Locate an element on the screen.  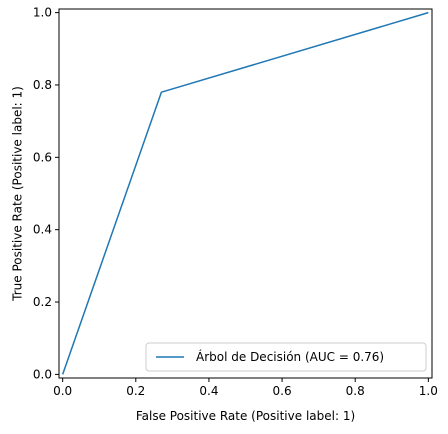
y-tick-label: 0.4 is located at coordinates (42, 230).